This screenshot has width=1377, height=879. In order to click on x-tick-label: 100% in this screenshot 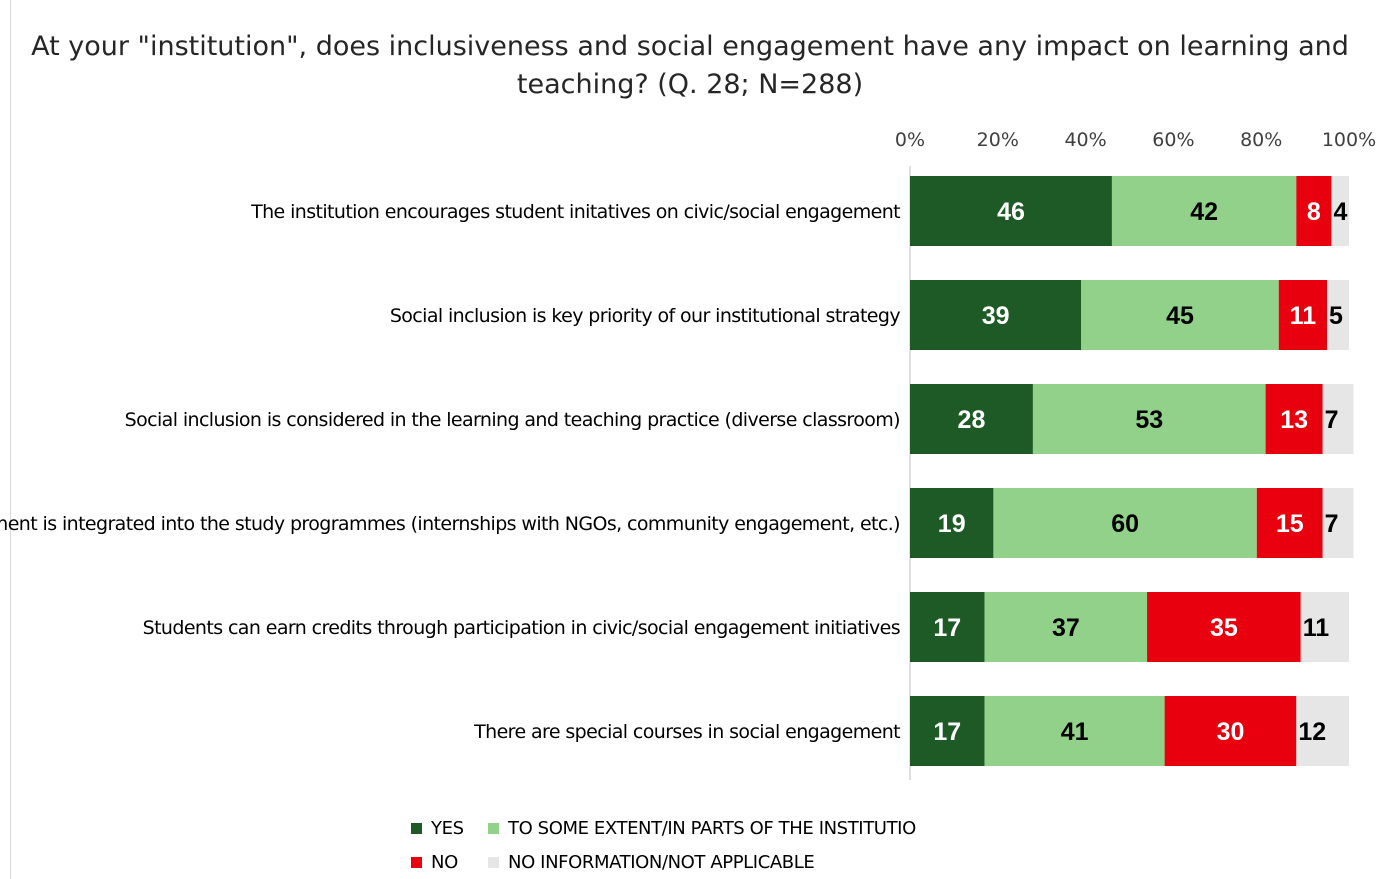, I will do `click(1349, 140)`.